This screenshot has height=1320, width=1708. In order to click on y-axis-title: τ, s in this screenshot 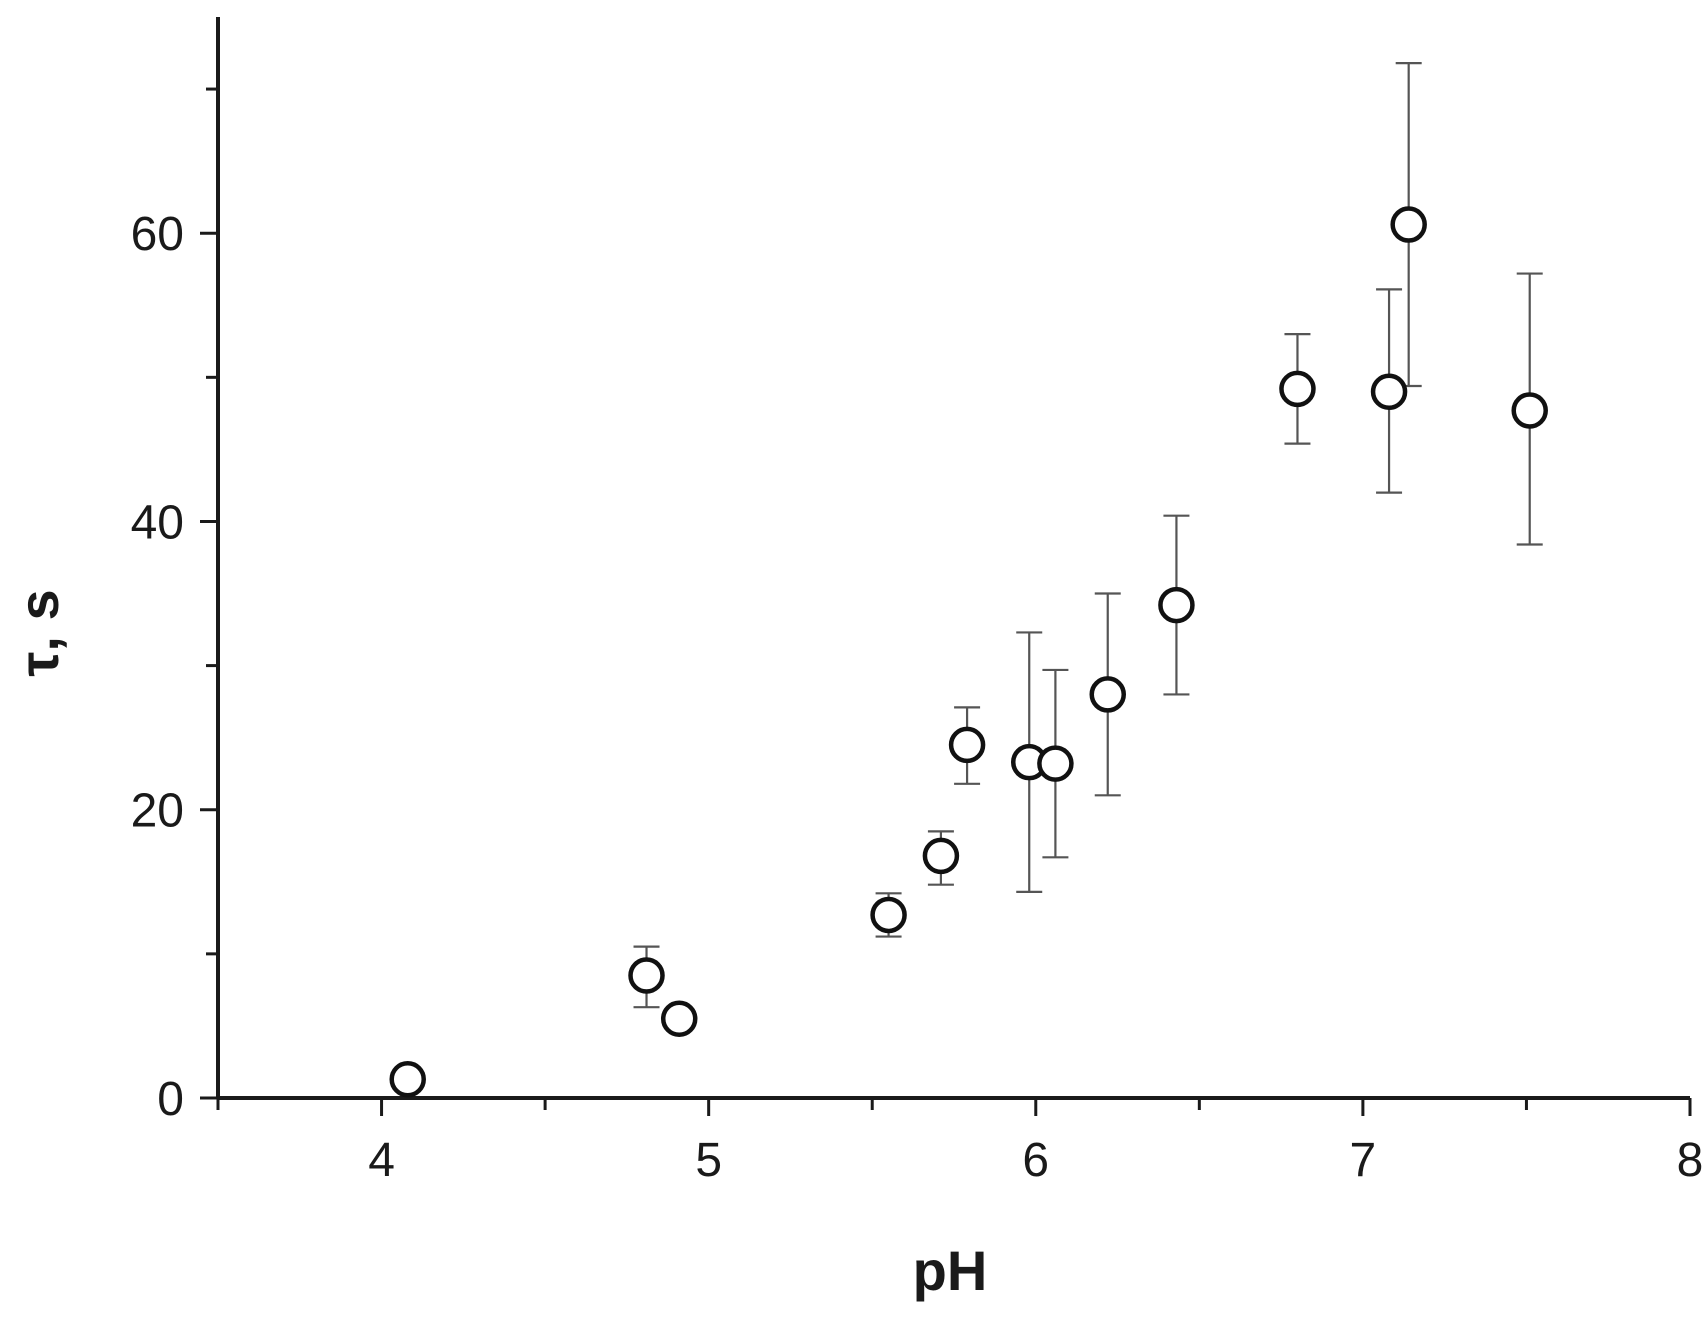, I will do `click(38, 632)`.